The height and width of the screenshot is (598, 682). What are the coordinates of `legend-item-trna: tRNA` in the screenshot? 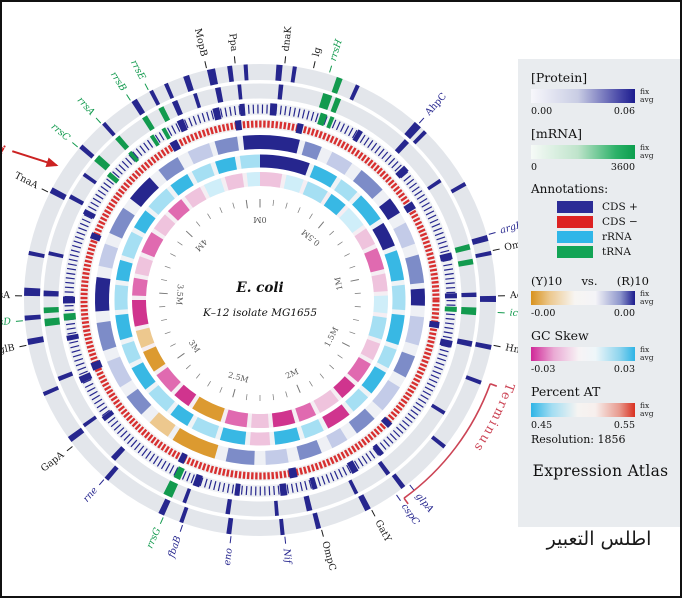 It's located at (613, 252).